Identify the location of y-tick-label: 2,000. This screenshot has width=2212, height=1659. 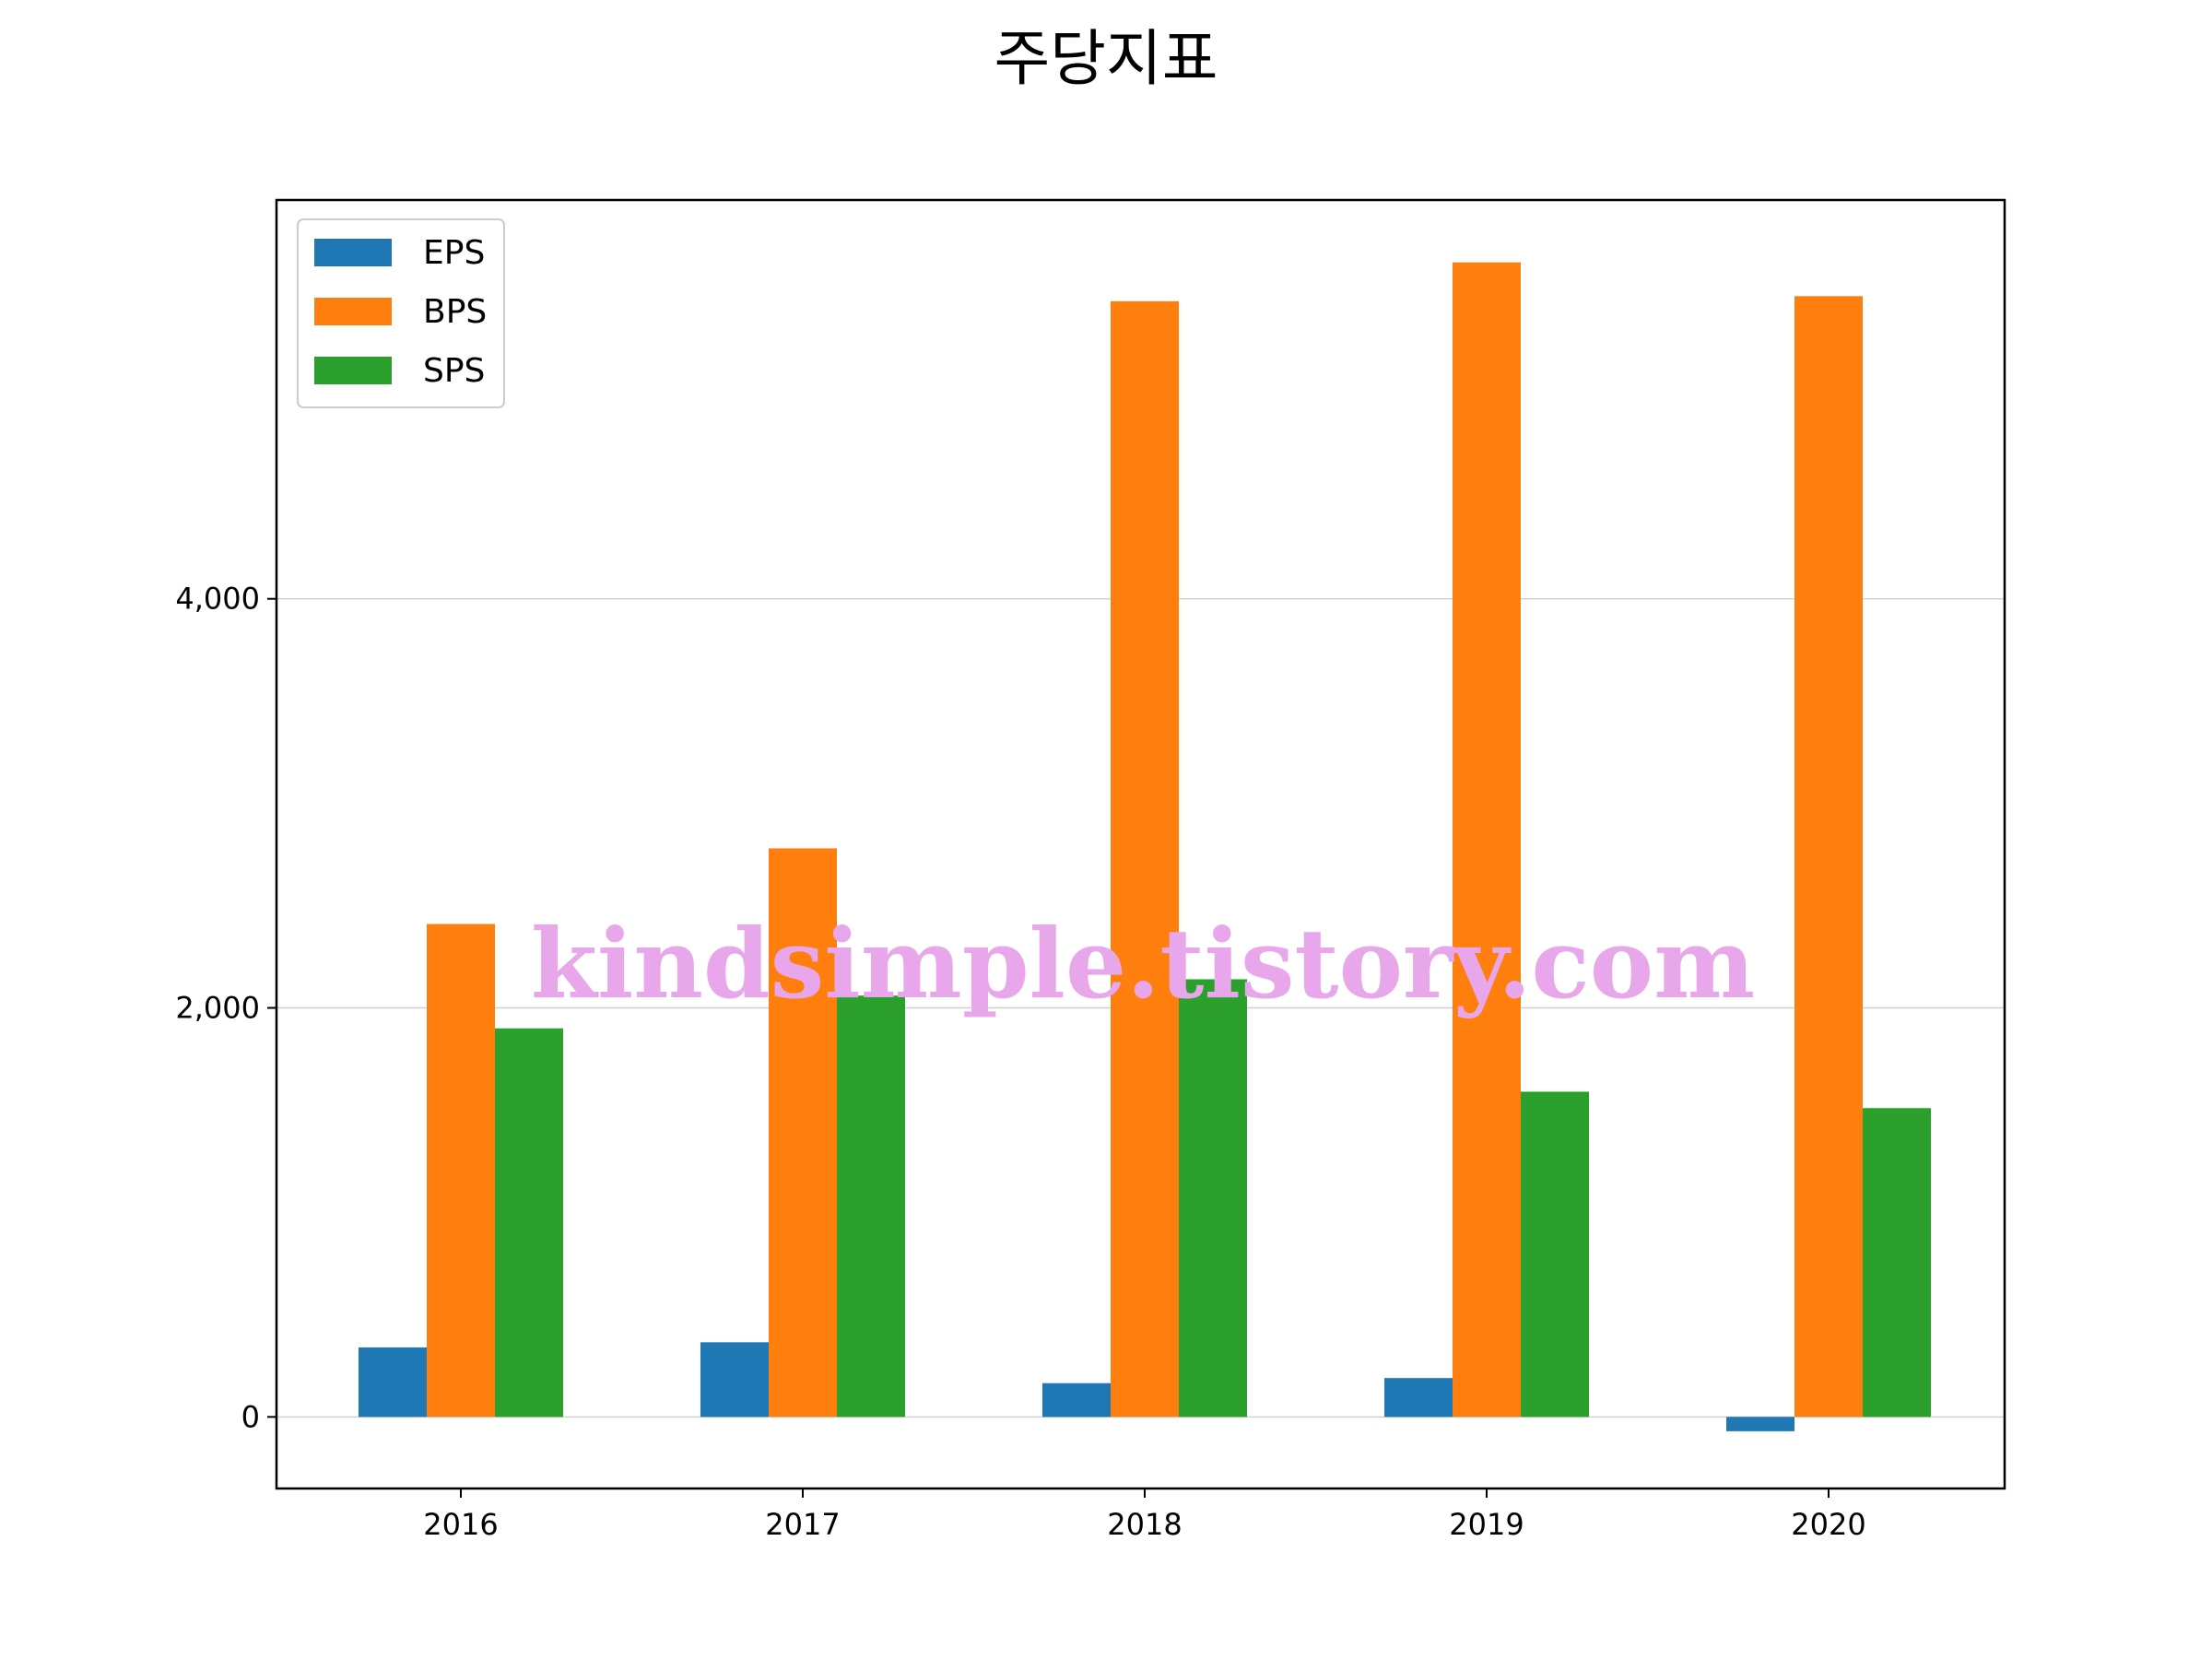
(217, 1008).